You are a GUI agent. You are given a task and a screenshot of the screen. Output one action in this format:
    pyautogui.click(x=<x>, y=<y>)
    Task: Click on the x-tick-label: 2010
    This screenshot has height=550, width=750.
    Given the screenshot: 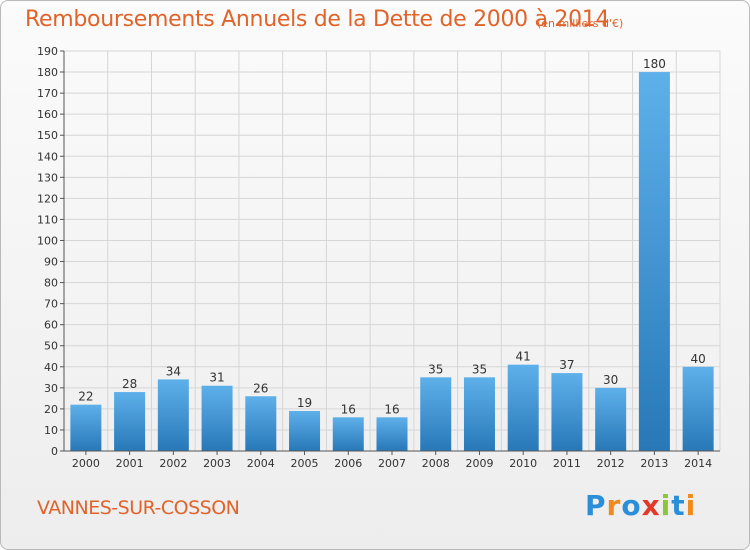 What is the action you would take?
    pyautogui.click(x=523, y=463)
    